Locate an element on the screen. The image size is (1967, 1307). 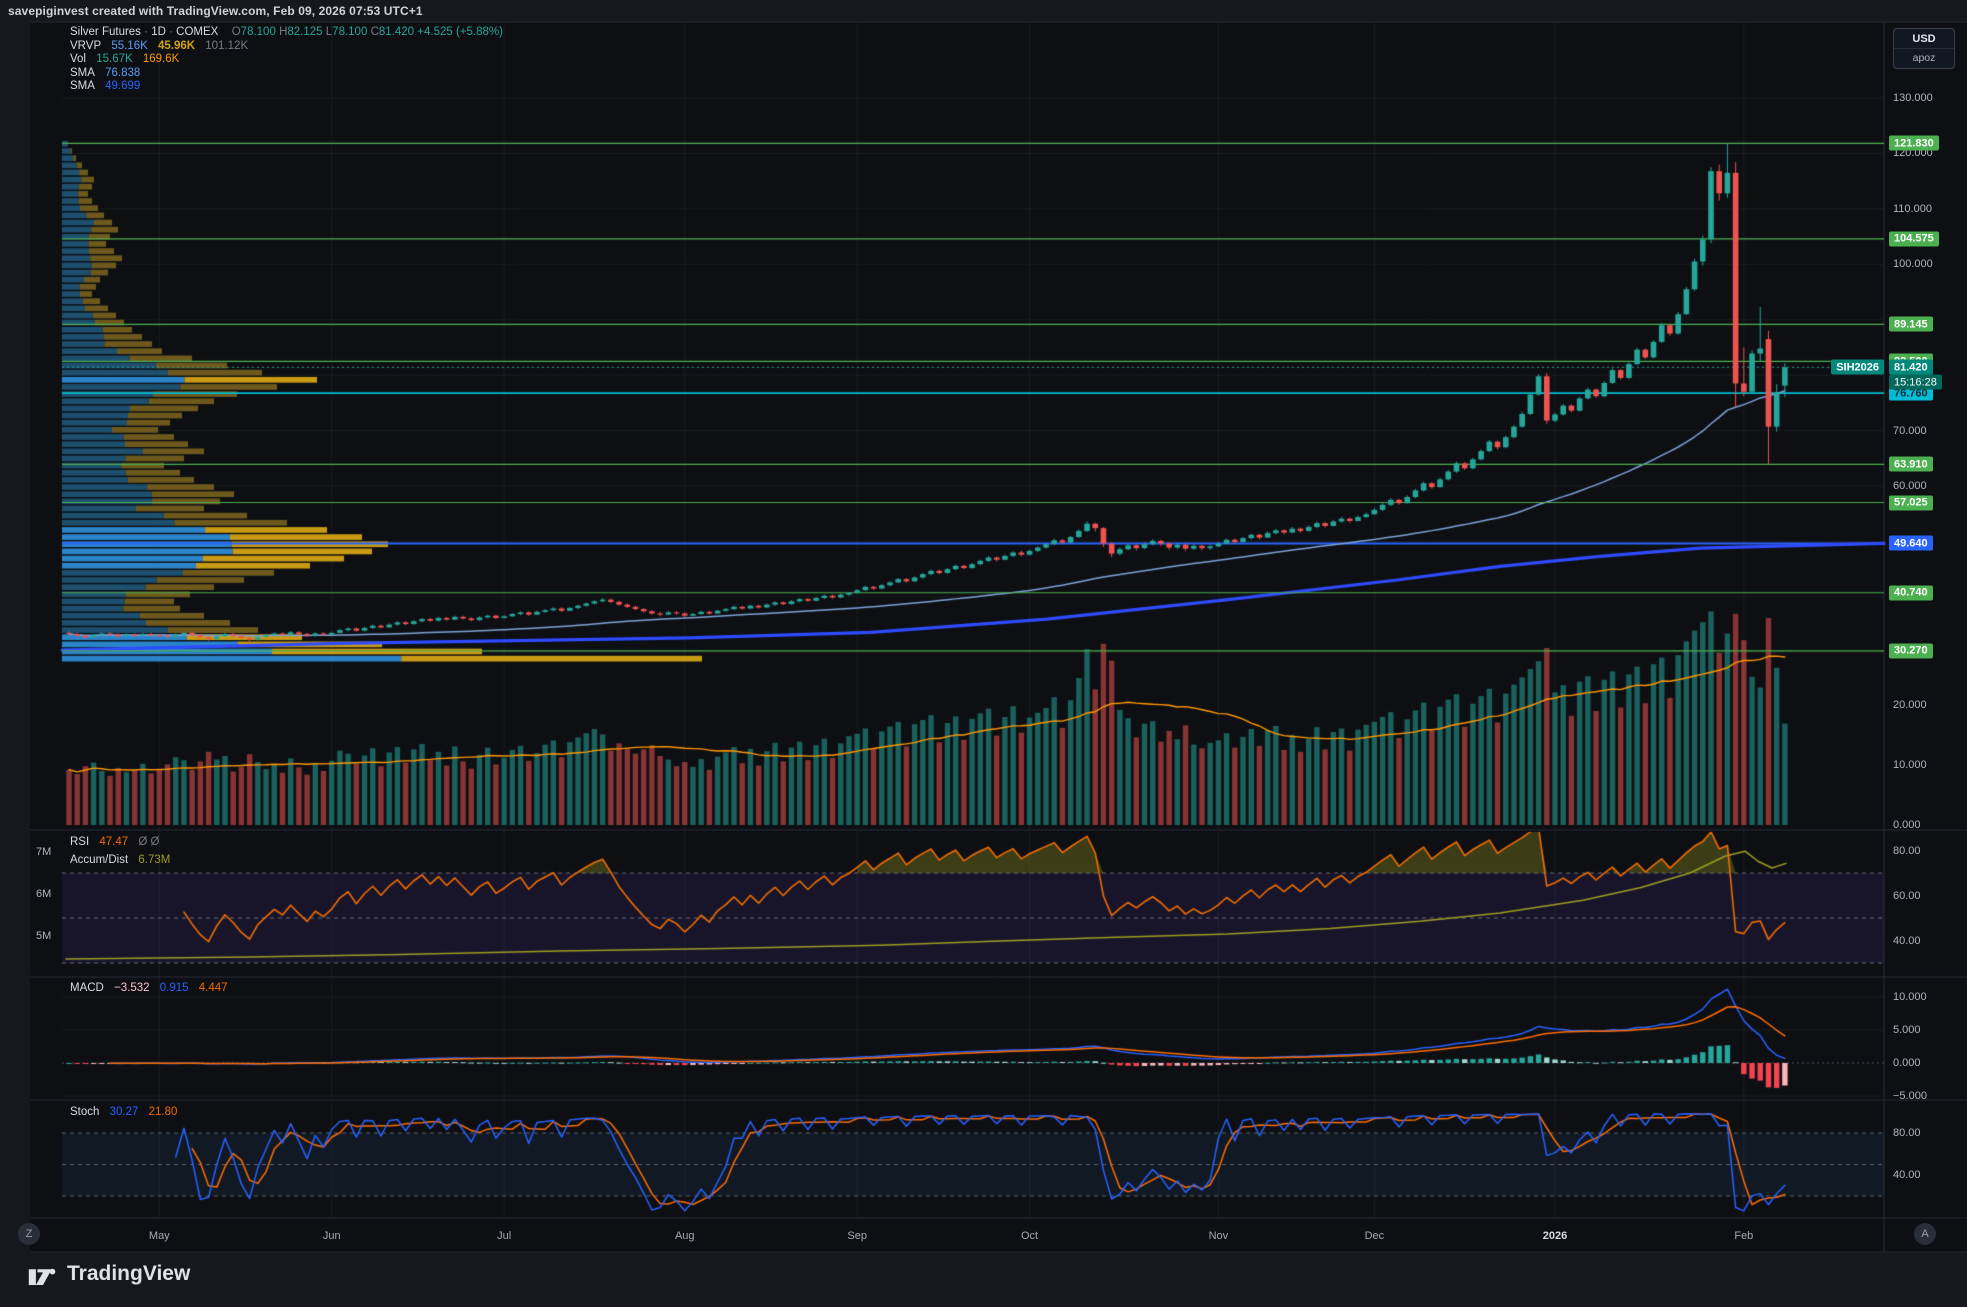
volume-ma-value: 169.6K is located at coordinates (161, 59).